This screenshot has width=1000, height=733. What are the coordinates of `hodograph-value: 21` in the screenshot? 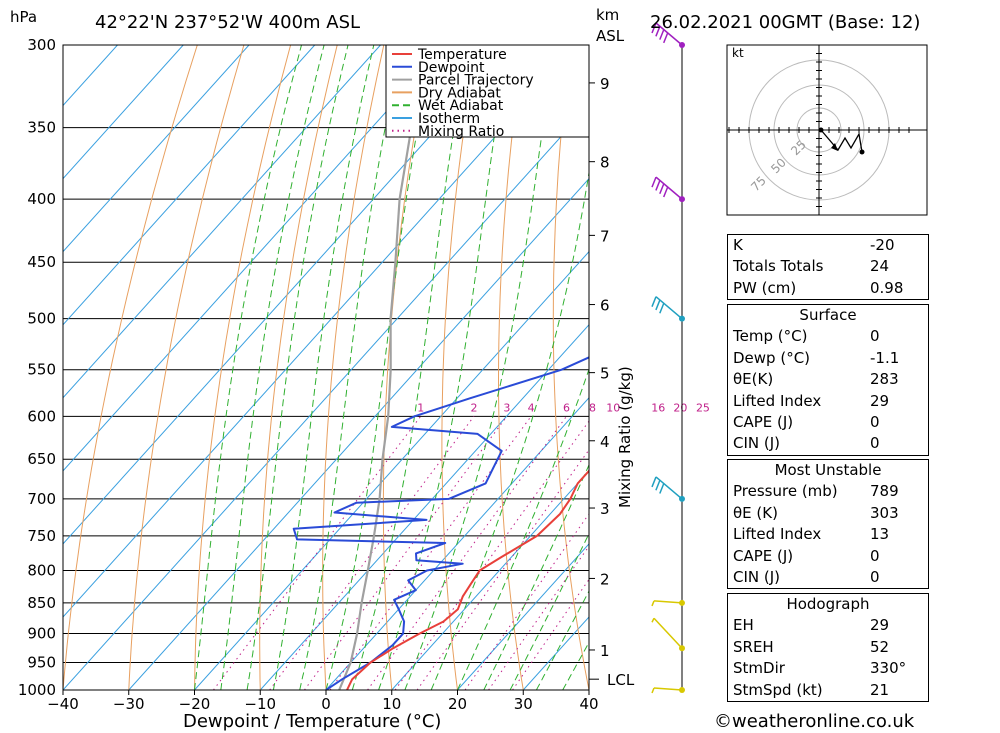 It's located at (880, 689).